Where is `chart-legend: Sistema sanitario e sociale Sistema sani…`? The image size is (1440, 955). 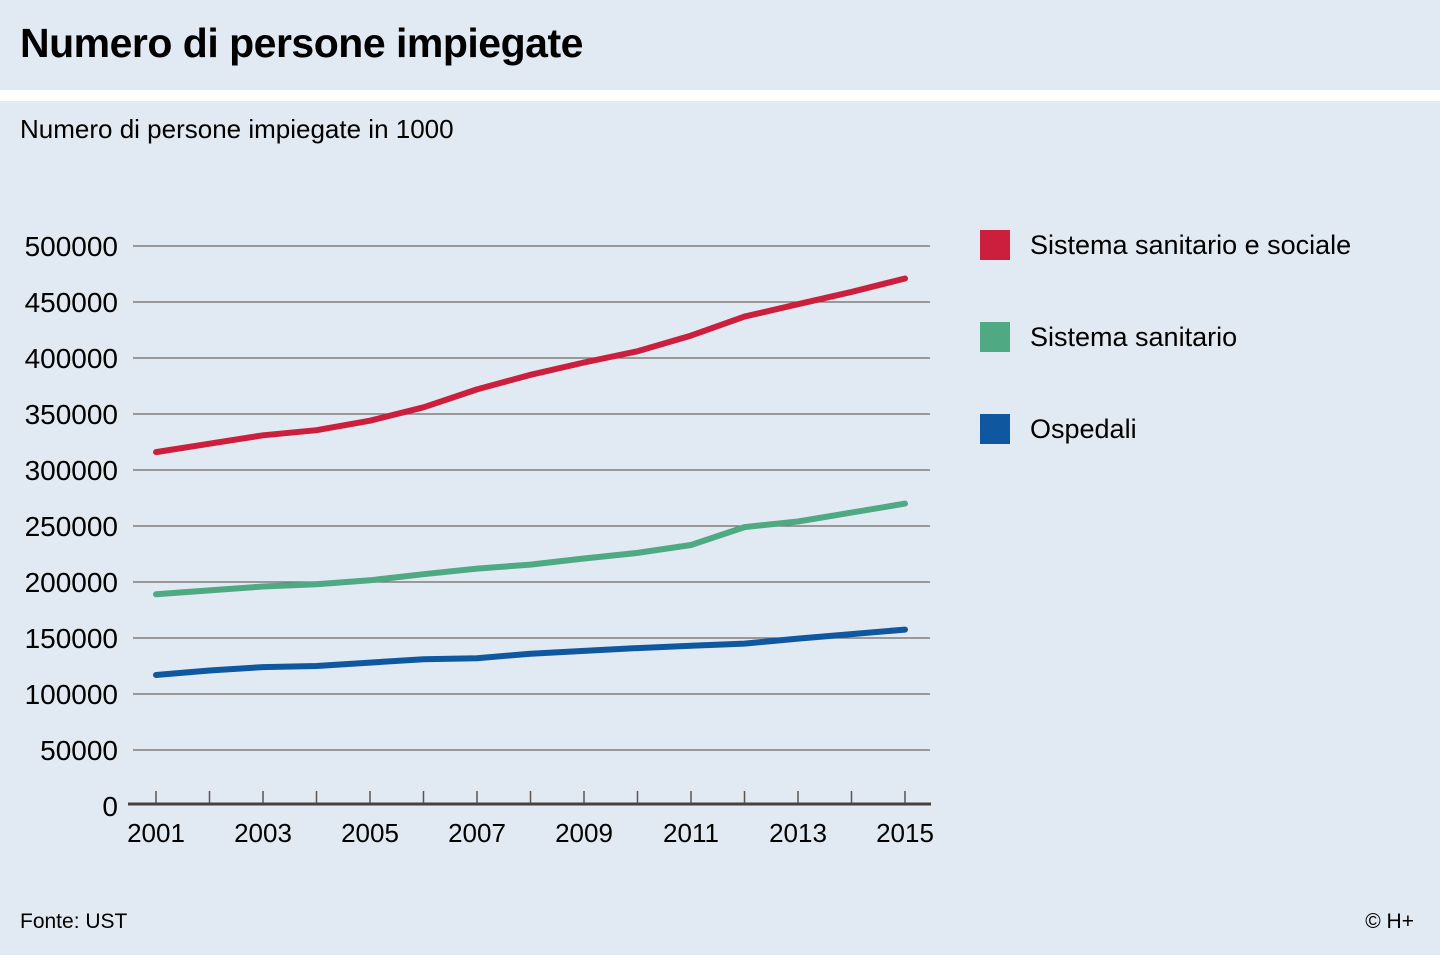 chart-legend: Sistema sanitario e sociale Sistema sani… is located at coordinates (1200, 368).